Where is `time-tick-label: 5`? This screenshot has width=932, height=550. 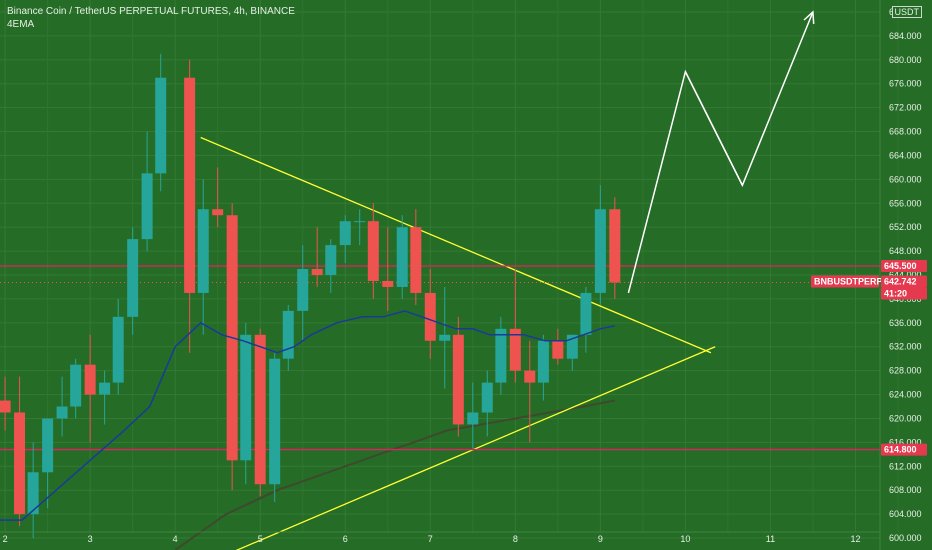 time-tick-label: 5 is located at coordinates (260, 539).